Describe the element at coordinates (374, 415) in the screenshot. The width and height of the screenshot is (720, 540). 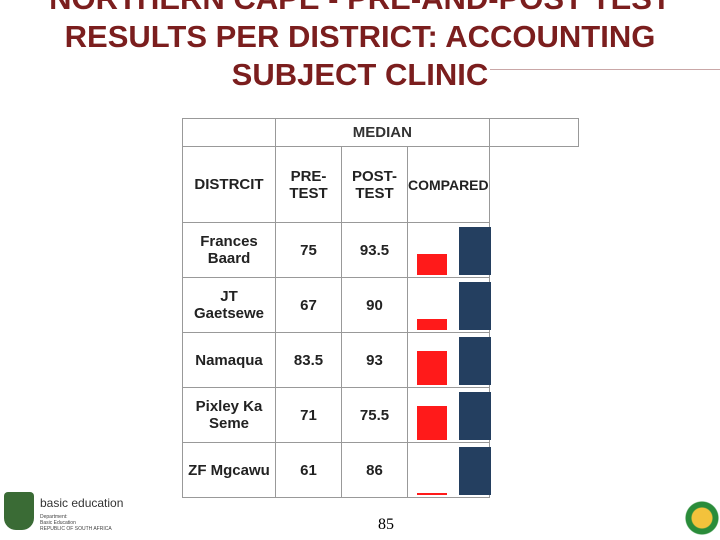
I see `post-cell: 75.5` at that location.